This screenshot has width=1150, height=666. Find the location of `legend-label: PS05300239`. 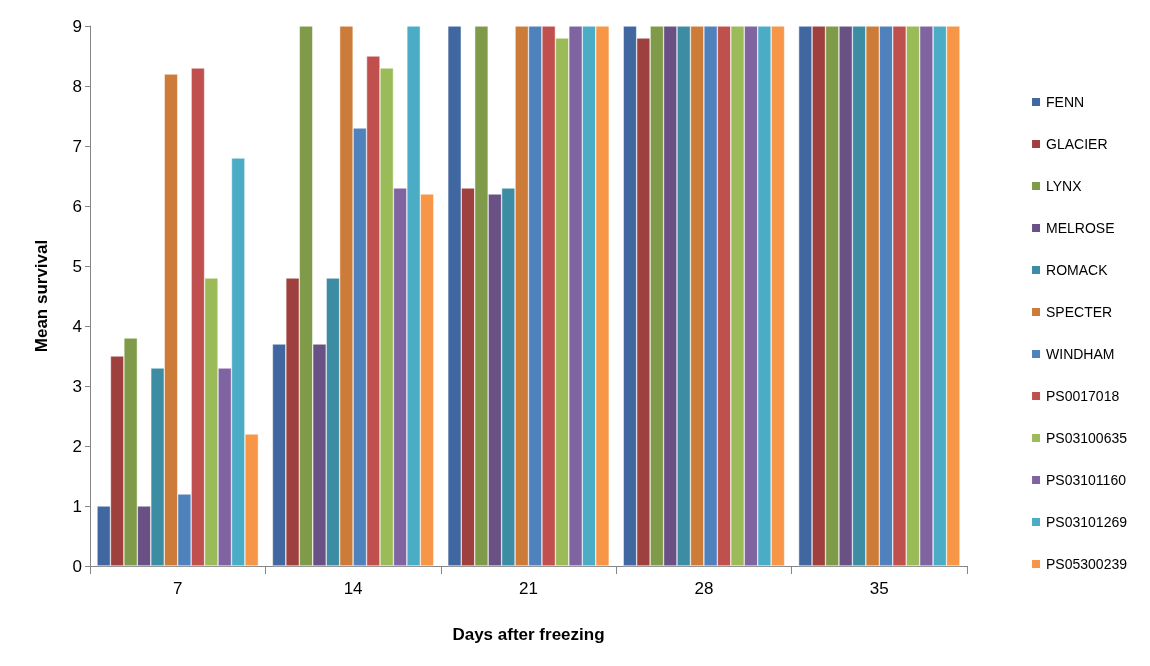

legend-label: PS05300239 is located at coordinates (1087, 564).